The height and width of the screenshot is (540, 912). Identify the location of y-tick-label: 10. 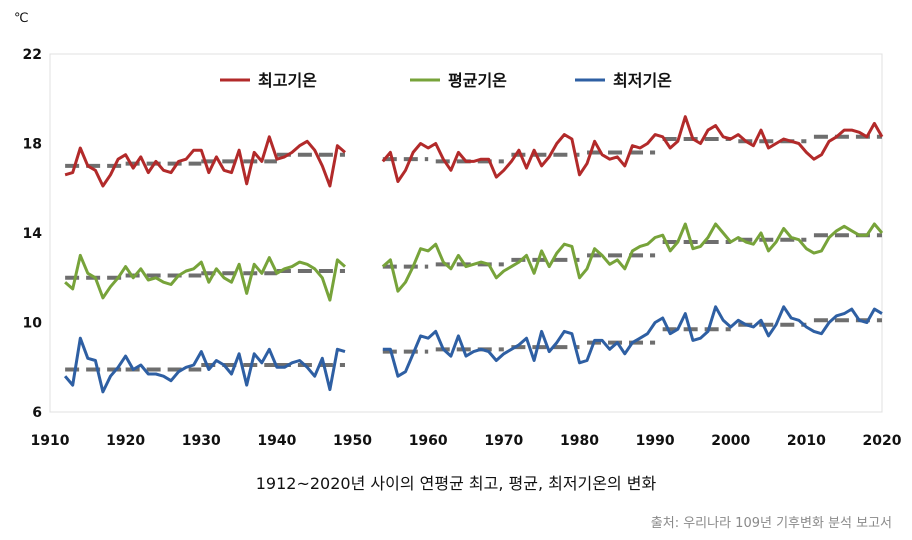
(33, 324).